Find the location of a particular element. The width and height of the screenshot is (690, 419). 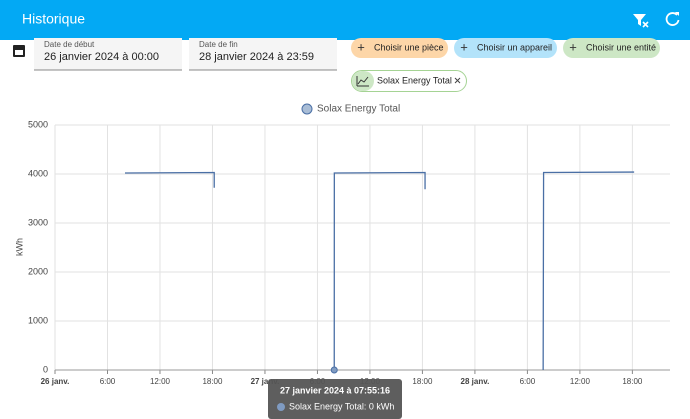

field-label: Date de fin is located at coordinates (218, 44).